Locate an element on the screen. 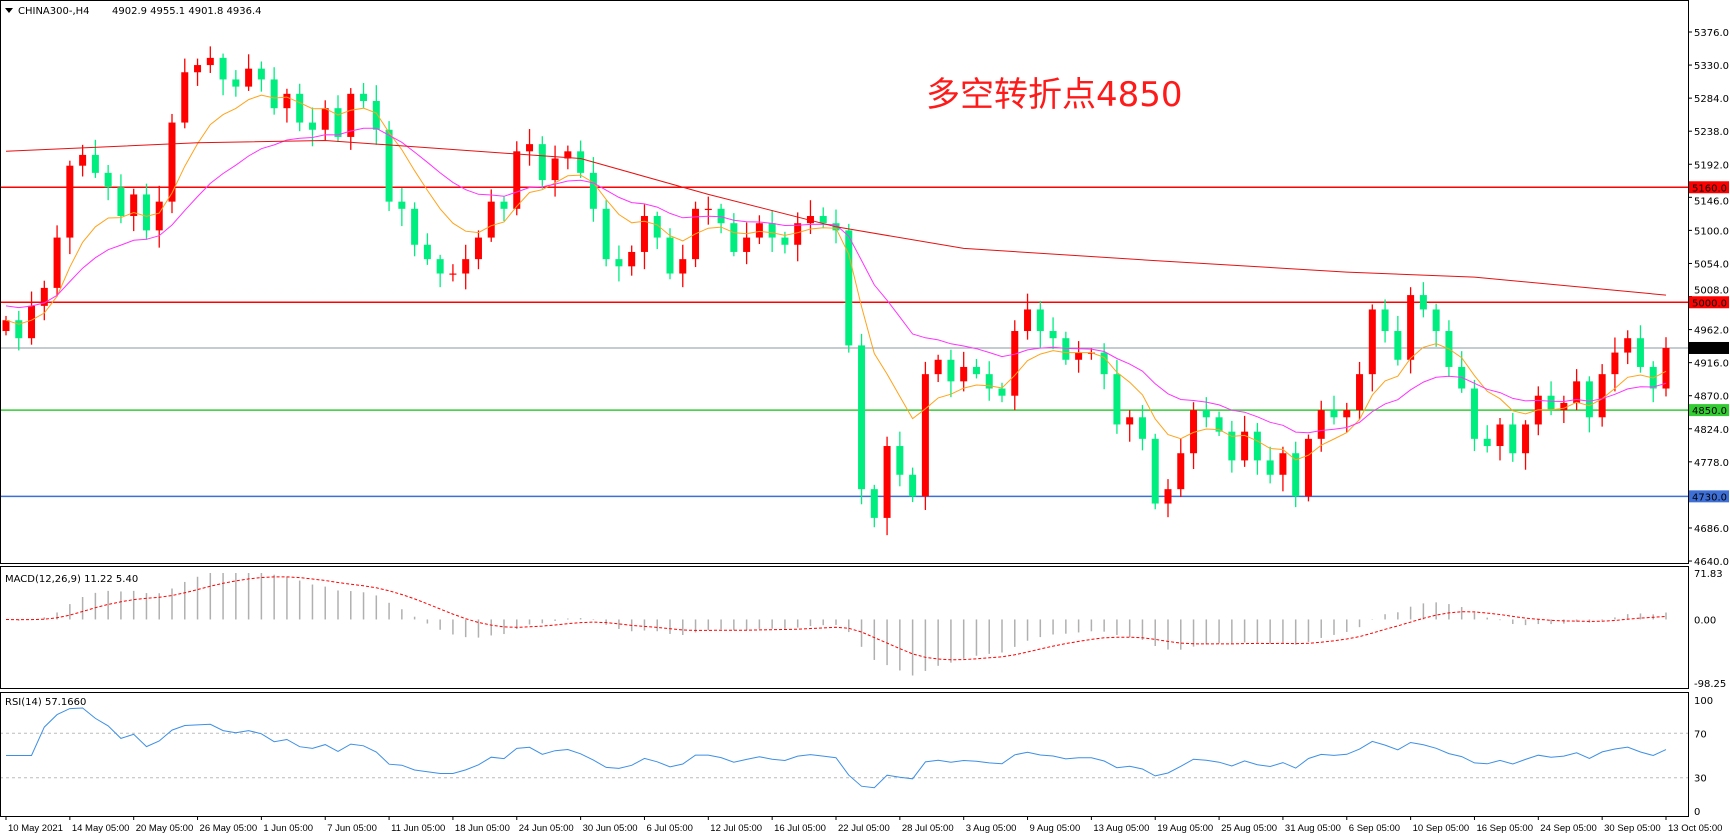 This screenshot has width=1730, height=838. date-tick-label: 25 Aug 05:00 is located at coordinates (1249, 828).